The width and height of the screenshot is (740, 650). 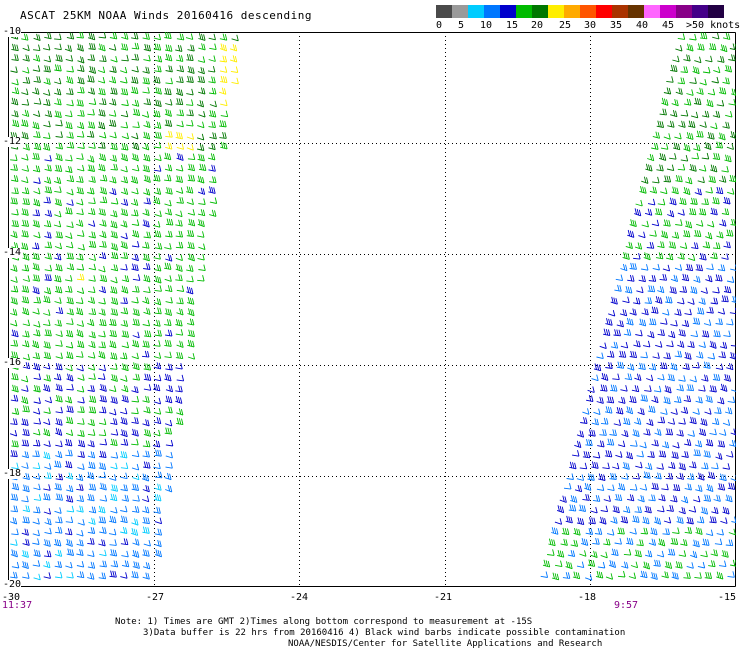 I want to click on colorbar-label: 40, so click(x=642, y=25).